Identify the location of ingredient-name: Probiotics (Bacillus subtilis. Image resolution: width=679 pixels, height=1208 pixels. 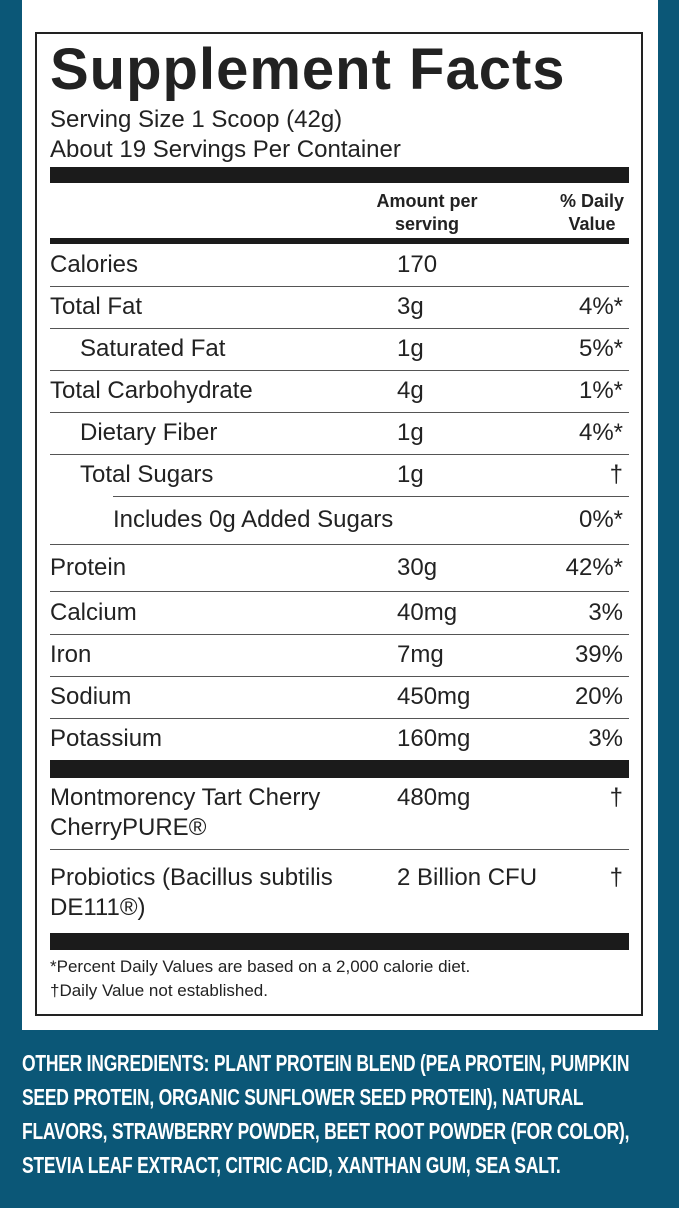
(191, 877).